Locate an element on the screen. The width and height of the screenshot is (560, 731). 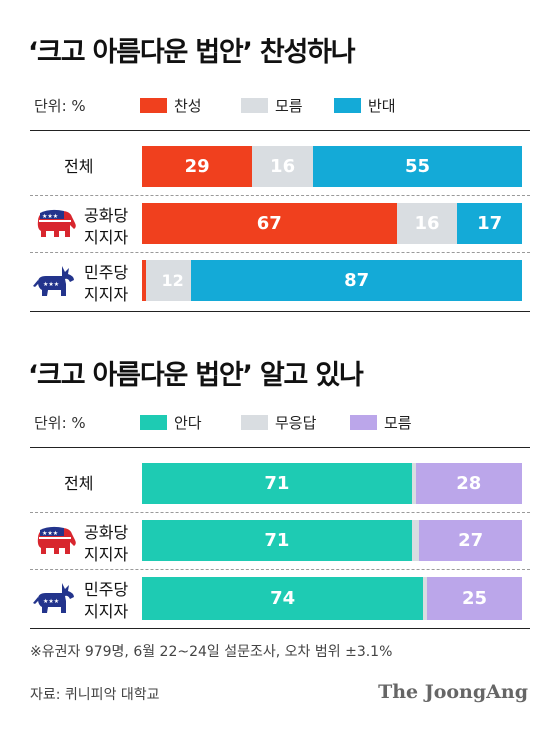
bar-segment-2: 28 is located at coordinates (468, 483).